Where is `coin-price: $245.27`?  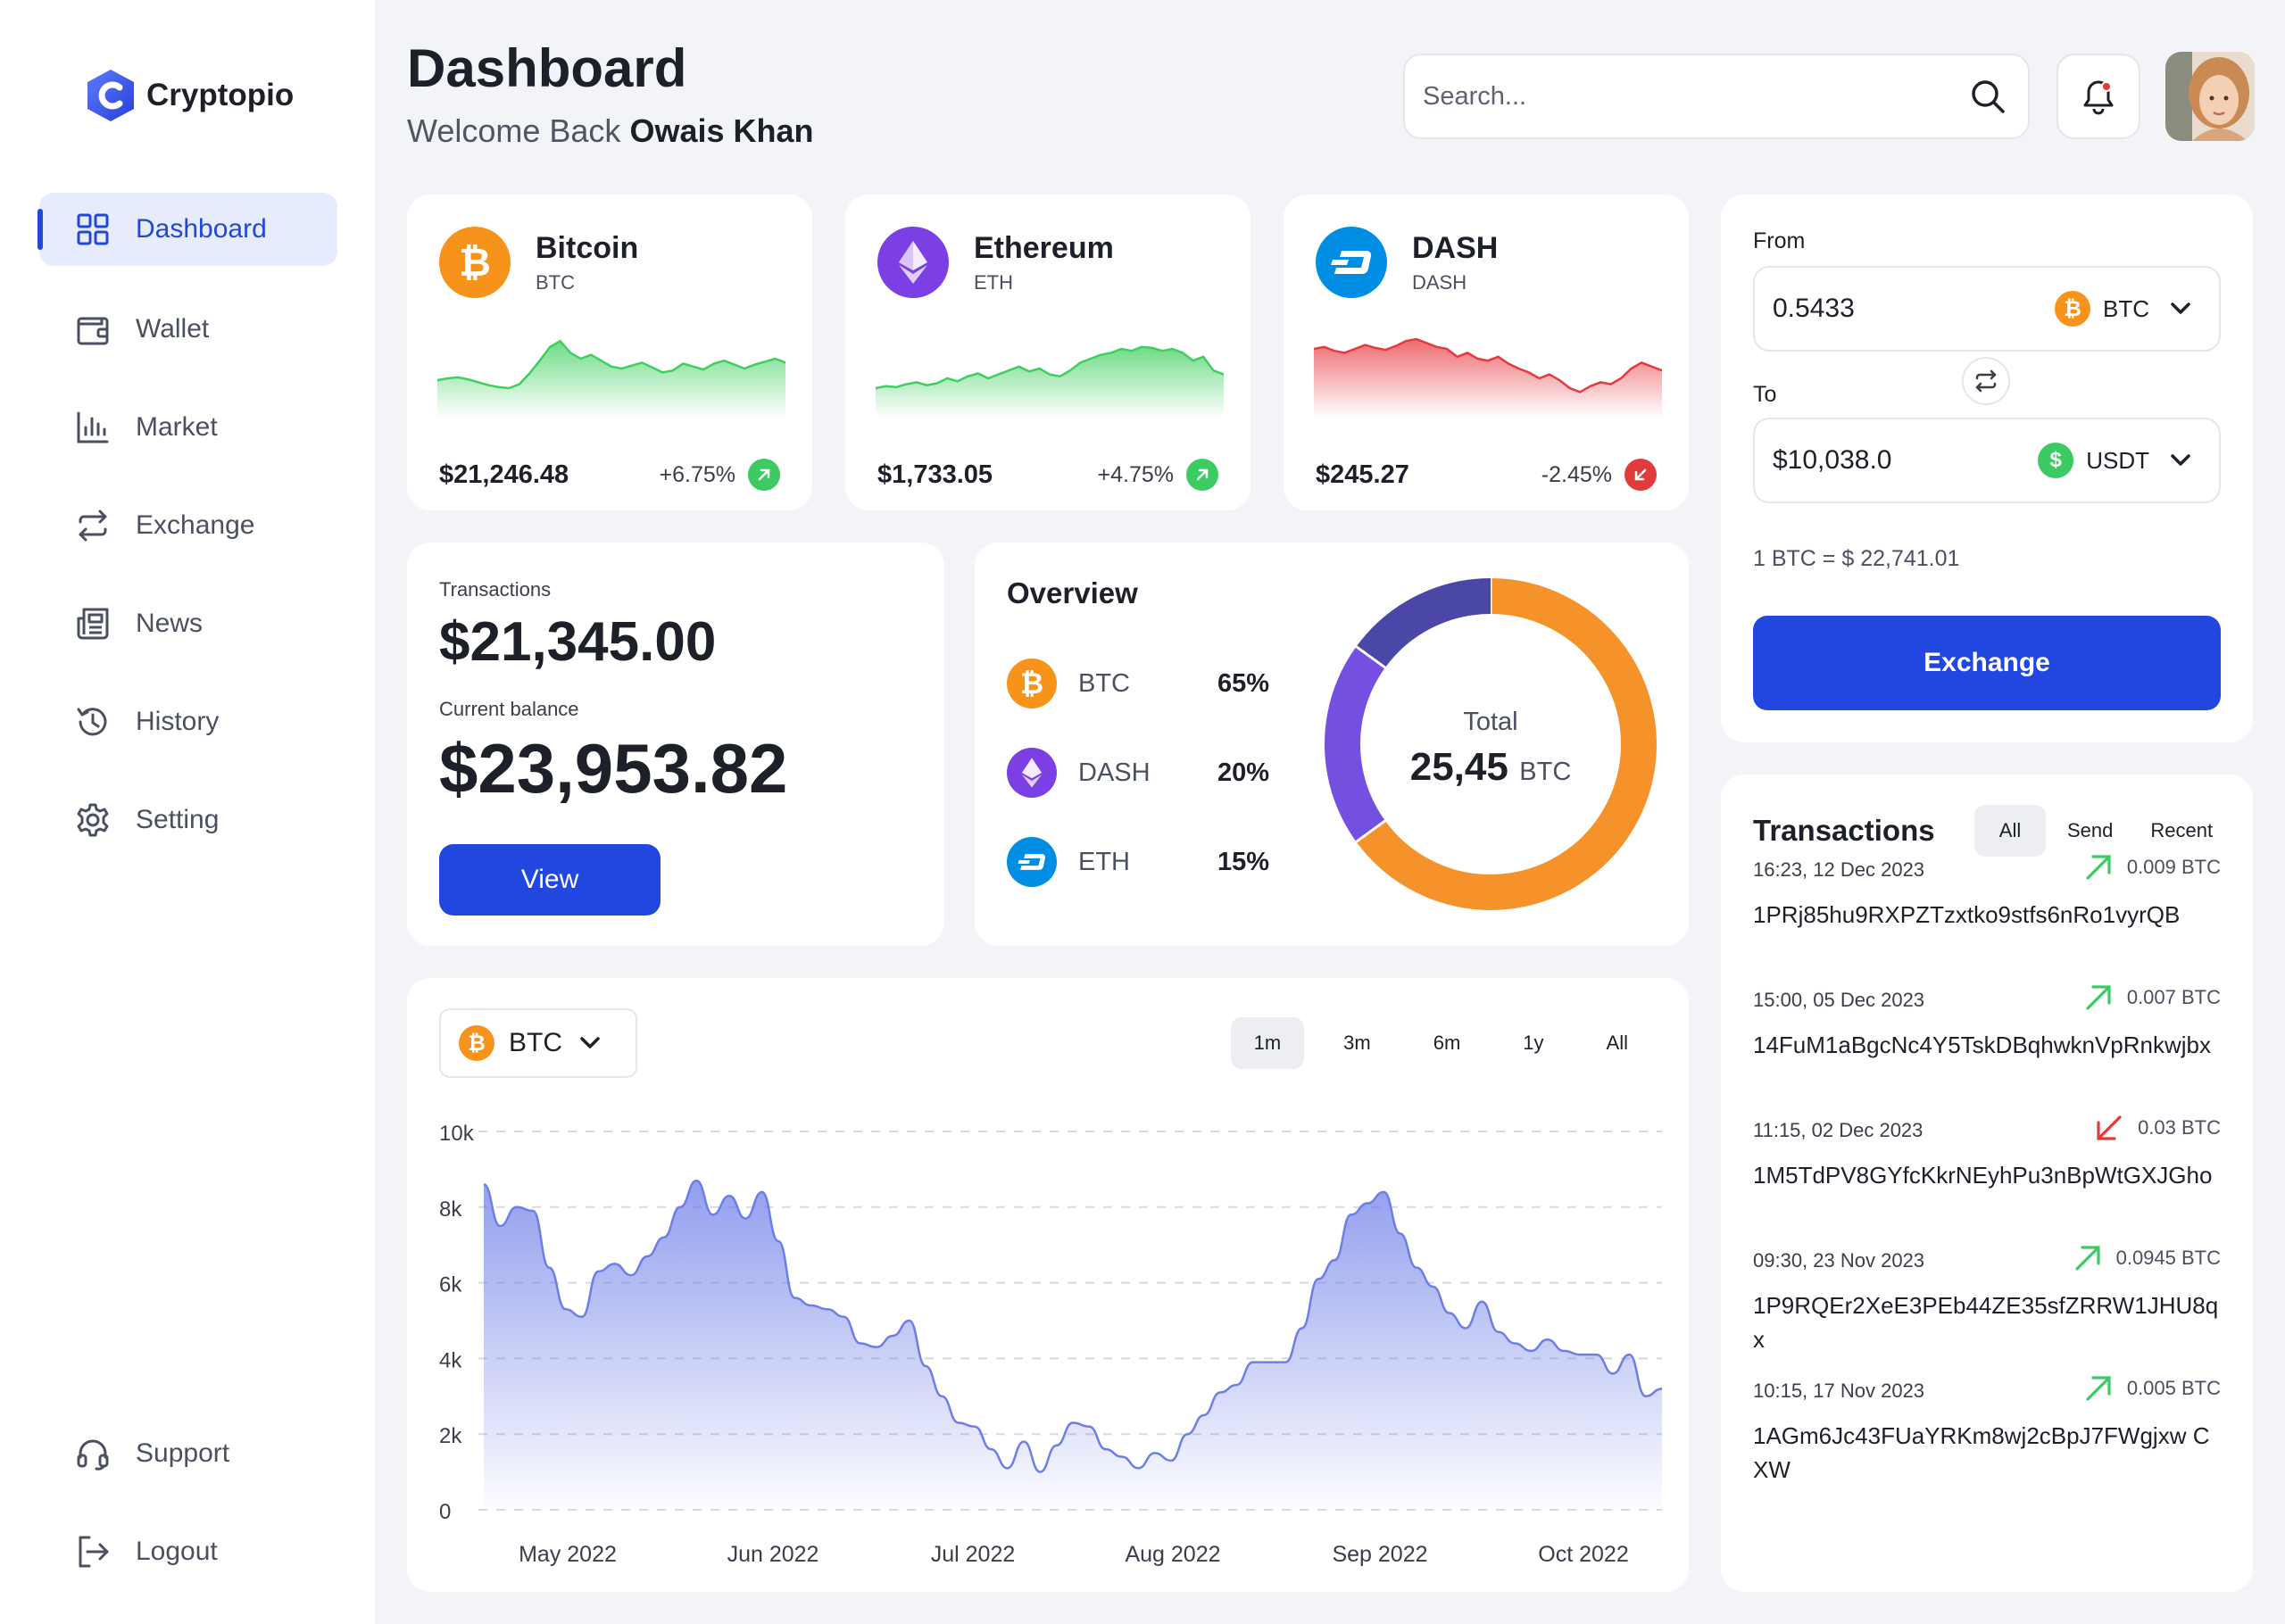
coin-price: $245.27 is located at coordinates (1362, 475).